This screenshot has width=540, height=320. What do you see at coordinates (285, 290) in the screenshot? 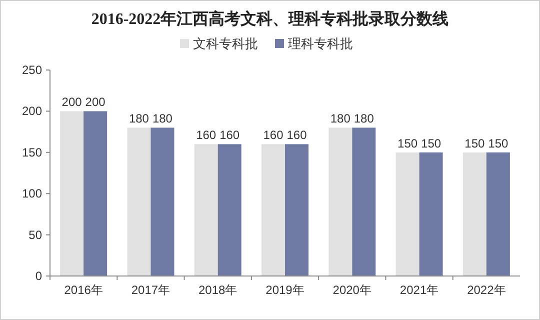
I see `x-tick-label: 2019年` at bounding box center [285, 290].